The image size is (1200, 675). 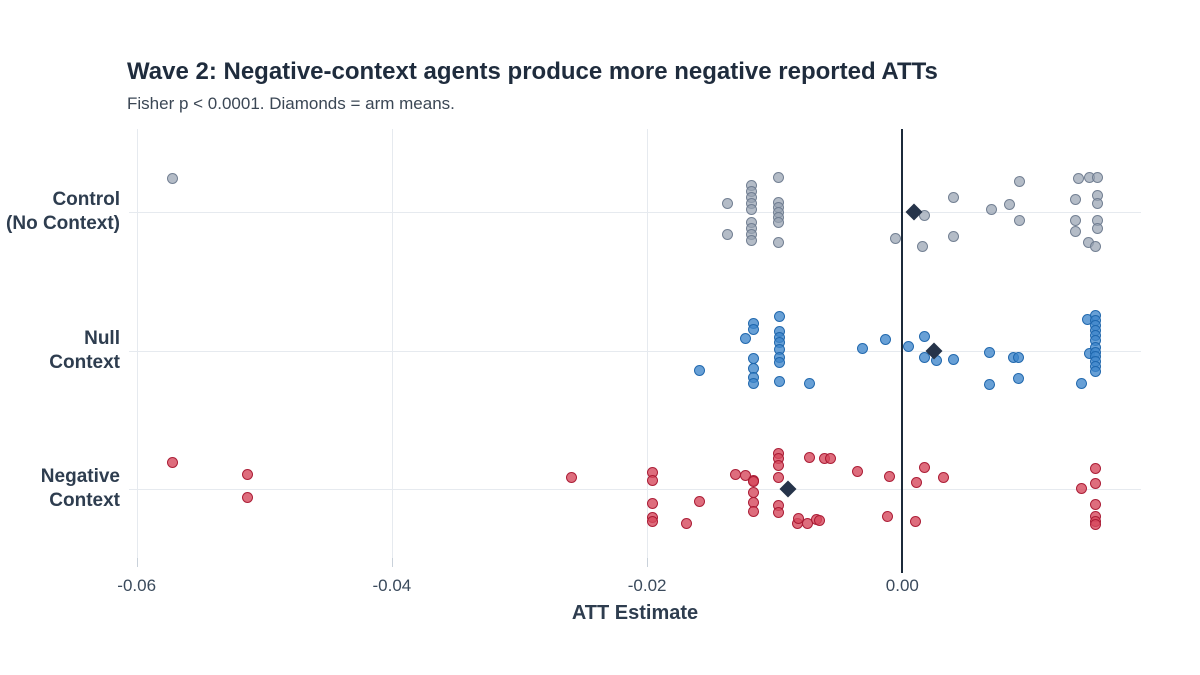 What do you see at coordinates (392, 585) in the screenshot?
I see `x-tick-label: -0.04` at bounding box center [392, 585].